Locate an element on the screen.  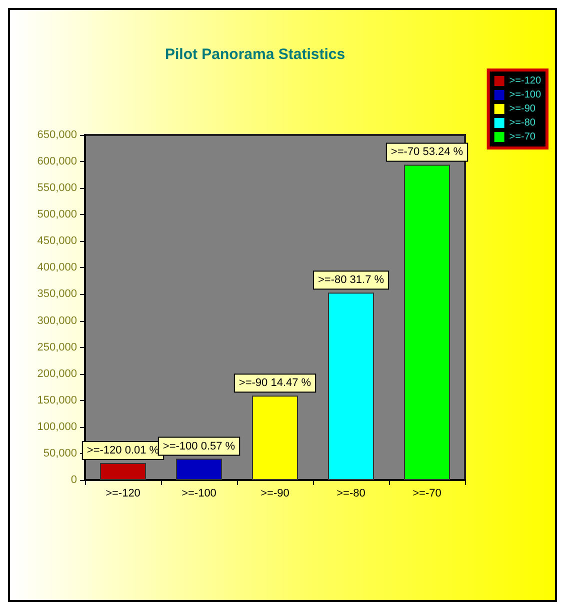
y-tick-label: 350,000 is located at coordinates (57, 294).